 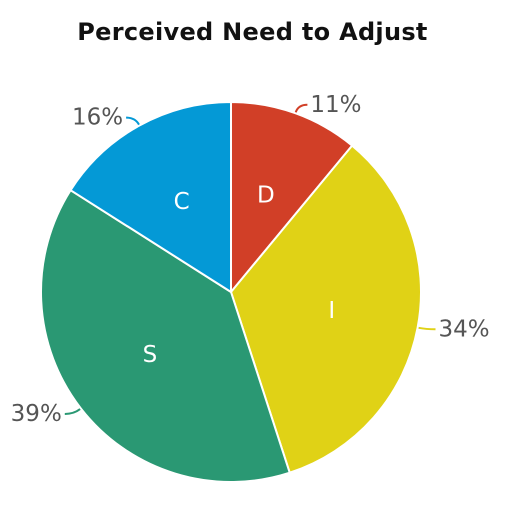 What do you see at coordinates (150, 197) in the screenshot?
I see `pie-slice-c` at bounding box center [150, 197].